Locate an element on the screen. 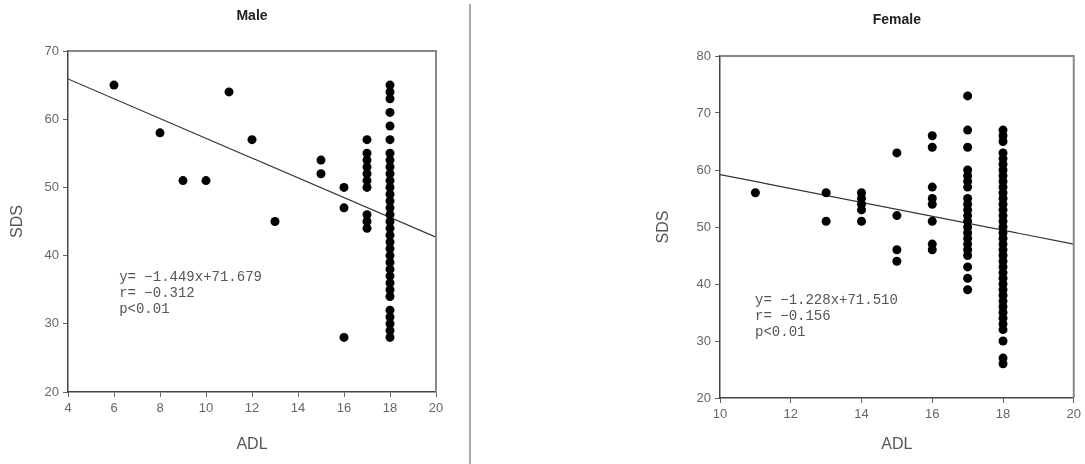  chart-title: Male is located at coordinates (252, 14).